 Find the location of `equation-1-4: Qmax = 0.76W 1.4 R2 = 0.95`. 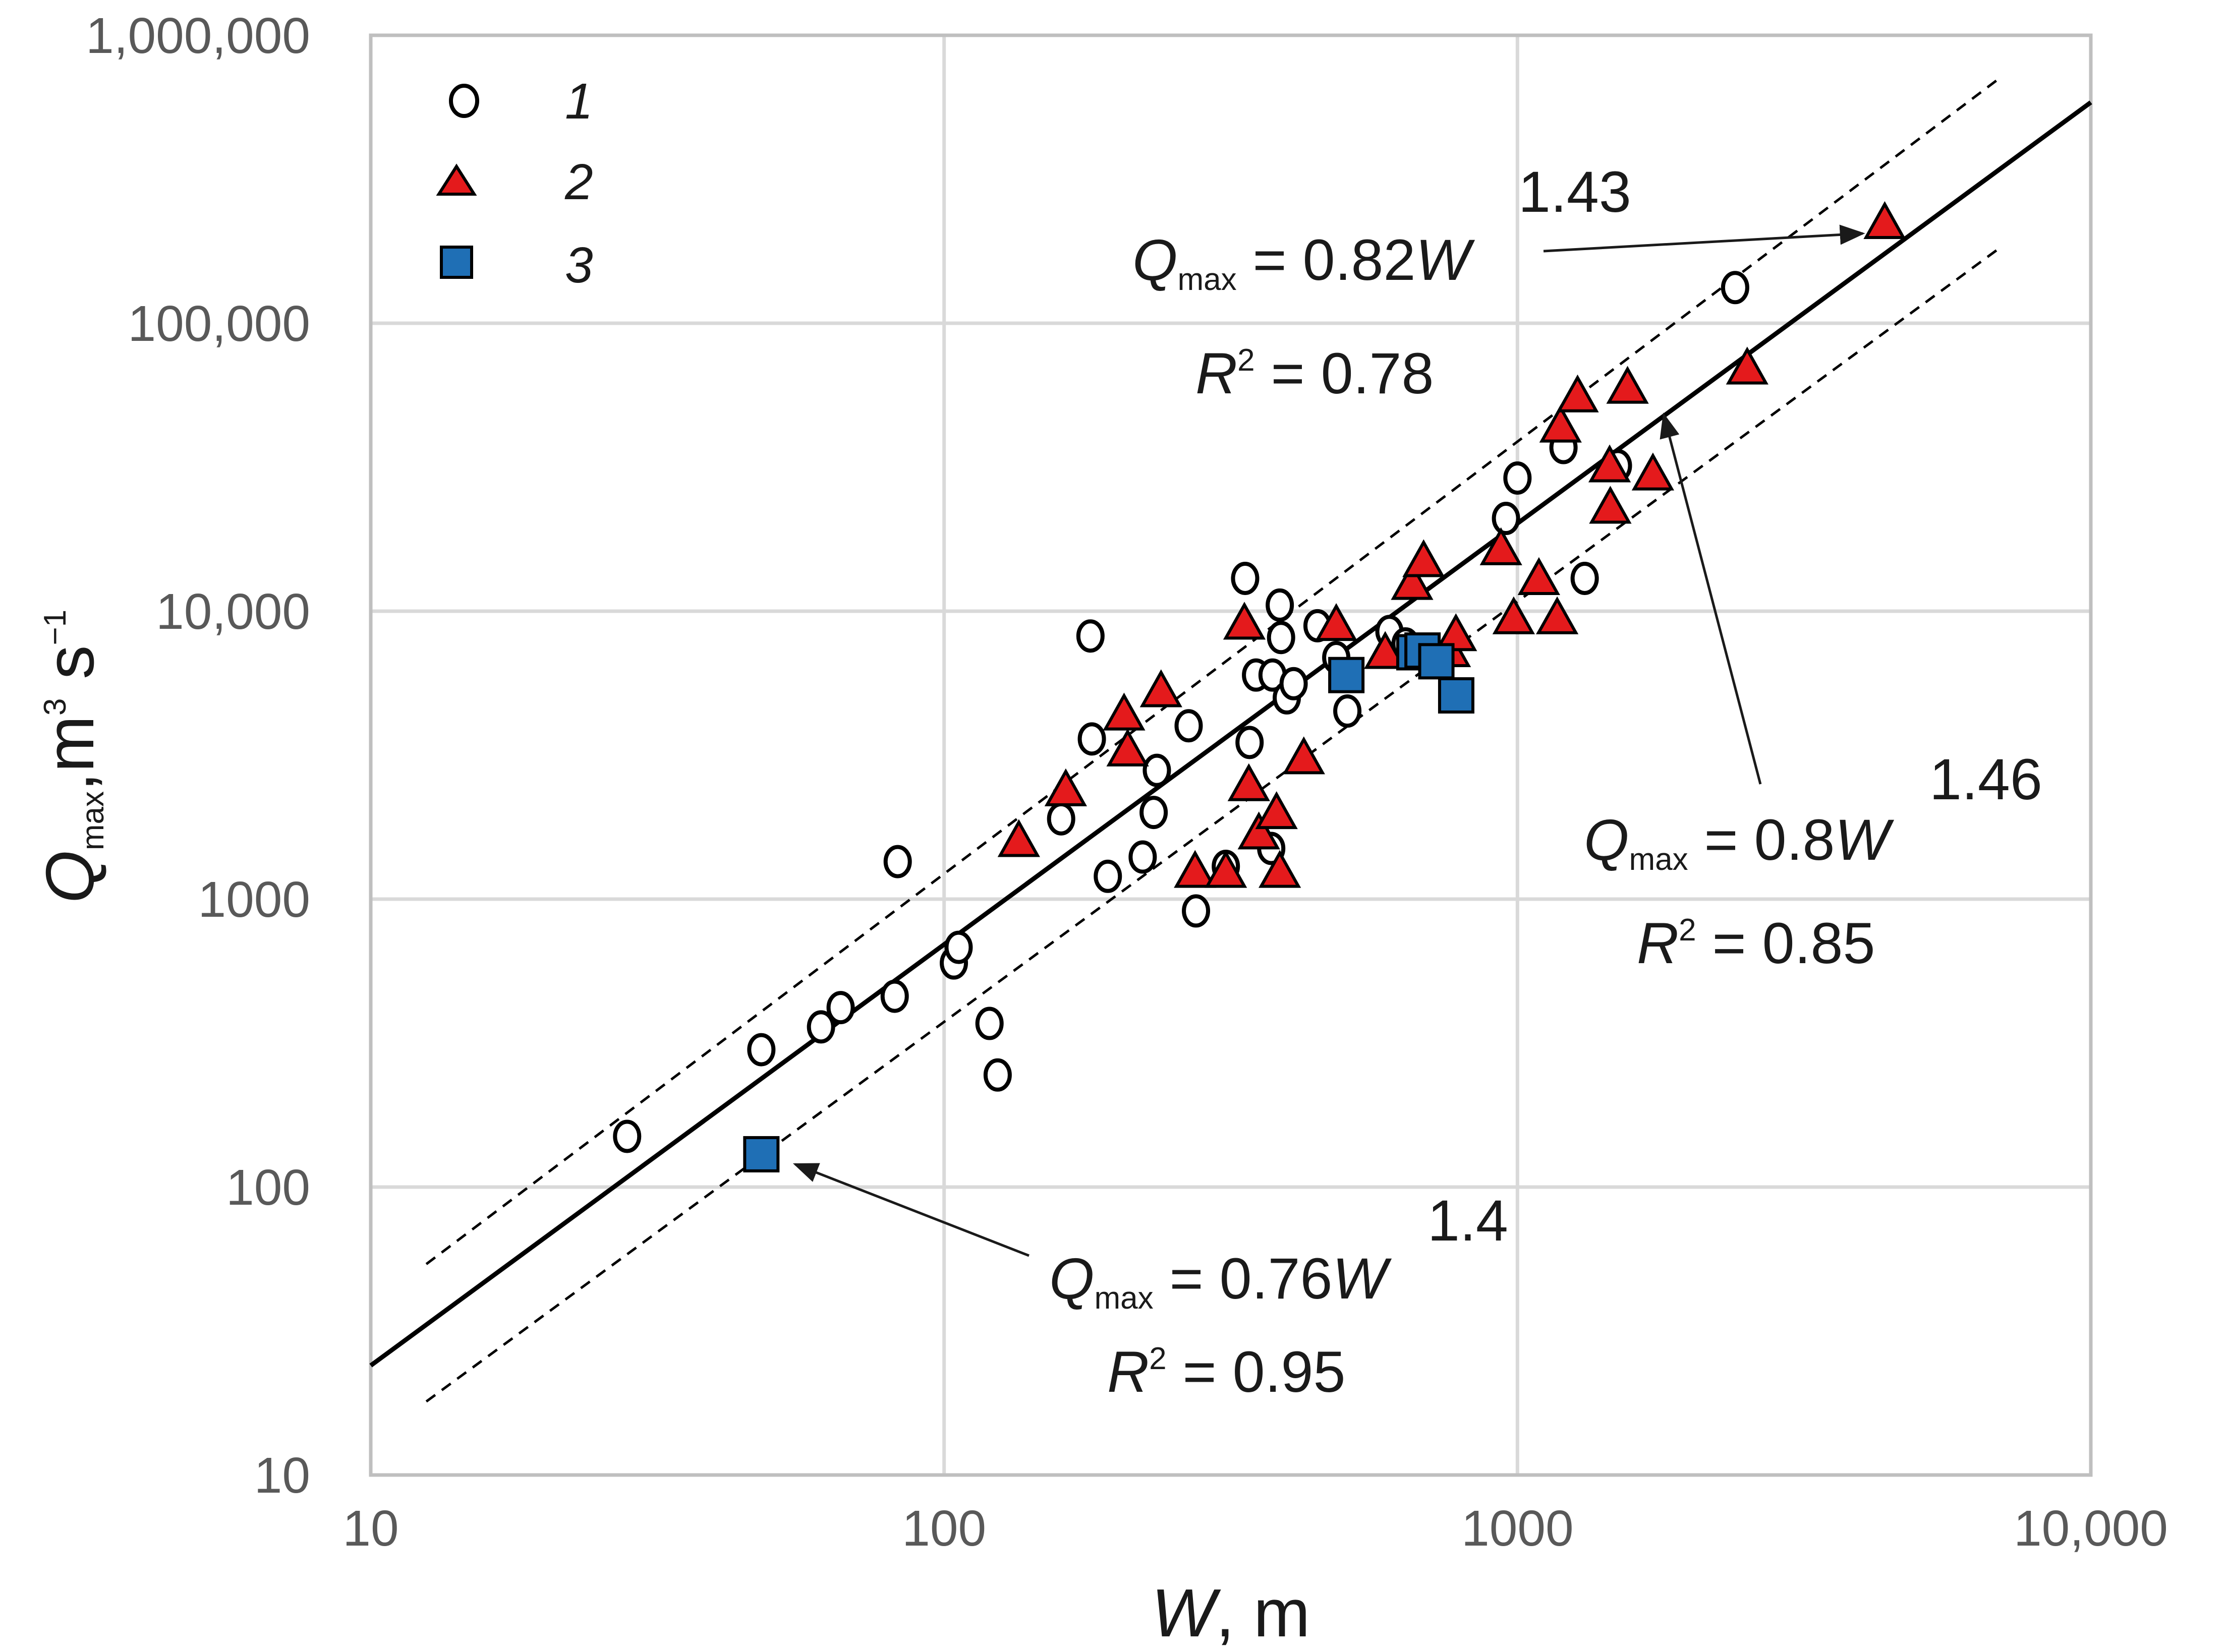

equation-1-4: Qmax = 0.76W 1.4 R2 = 0.95 is located at coordinates (1278, 1296).